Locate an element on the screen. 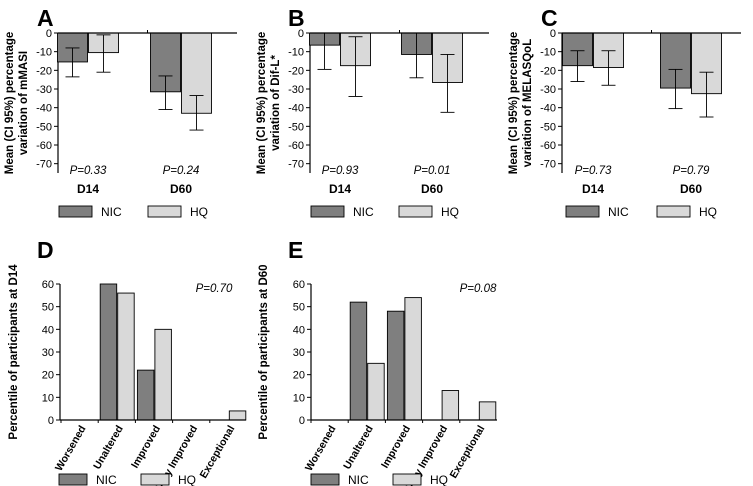 Image resolution: width=753 pixels, height=486 pixels. legend-b: NIC HQ is located at coordinates (384, 212).